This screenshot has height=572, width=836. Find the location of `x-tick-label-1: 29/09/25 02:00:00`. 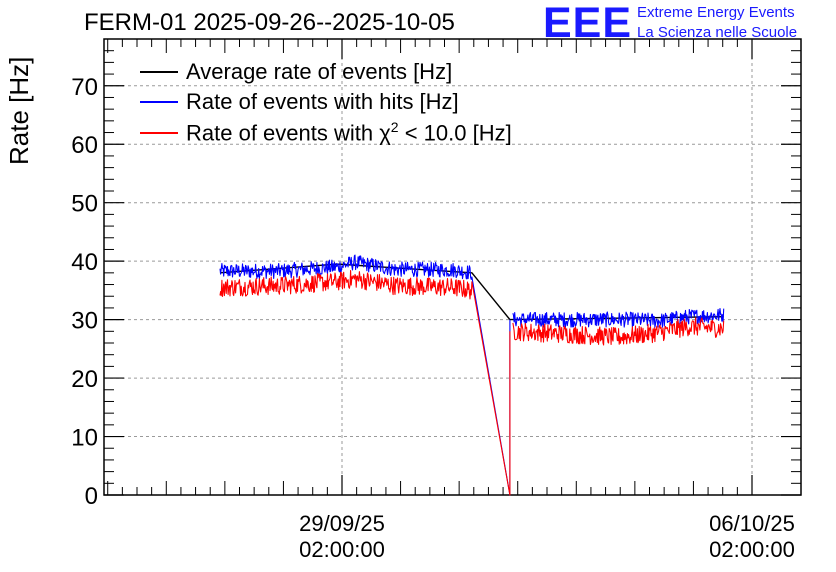

x-tick-label-1: 29/09/25 02:00:00 is located at coordinates (342, 537).